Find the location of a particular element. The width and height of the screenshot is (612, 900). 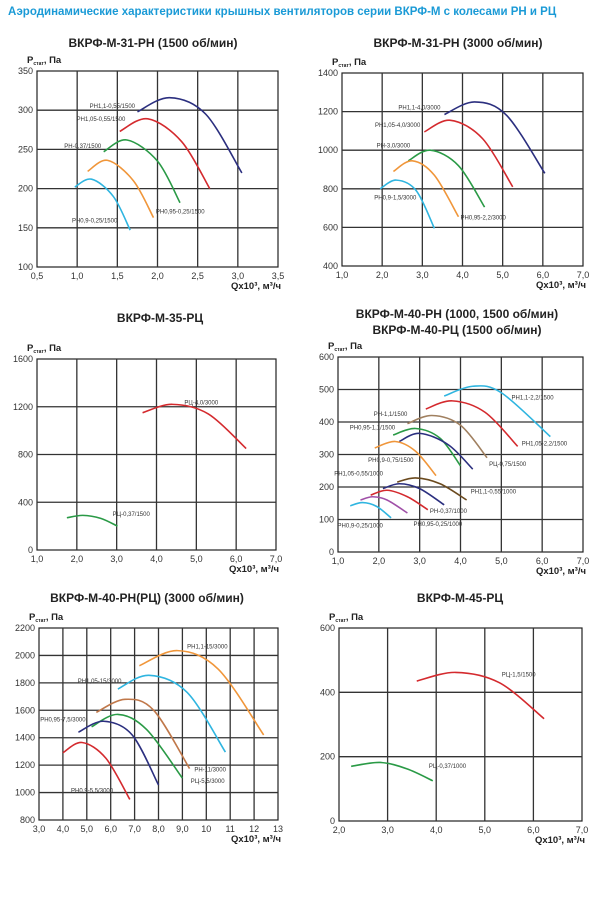

x-tick-label: 1,5 is located at coordinates (117, 276).